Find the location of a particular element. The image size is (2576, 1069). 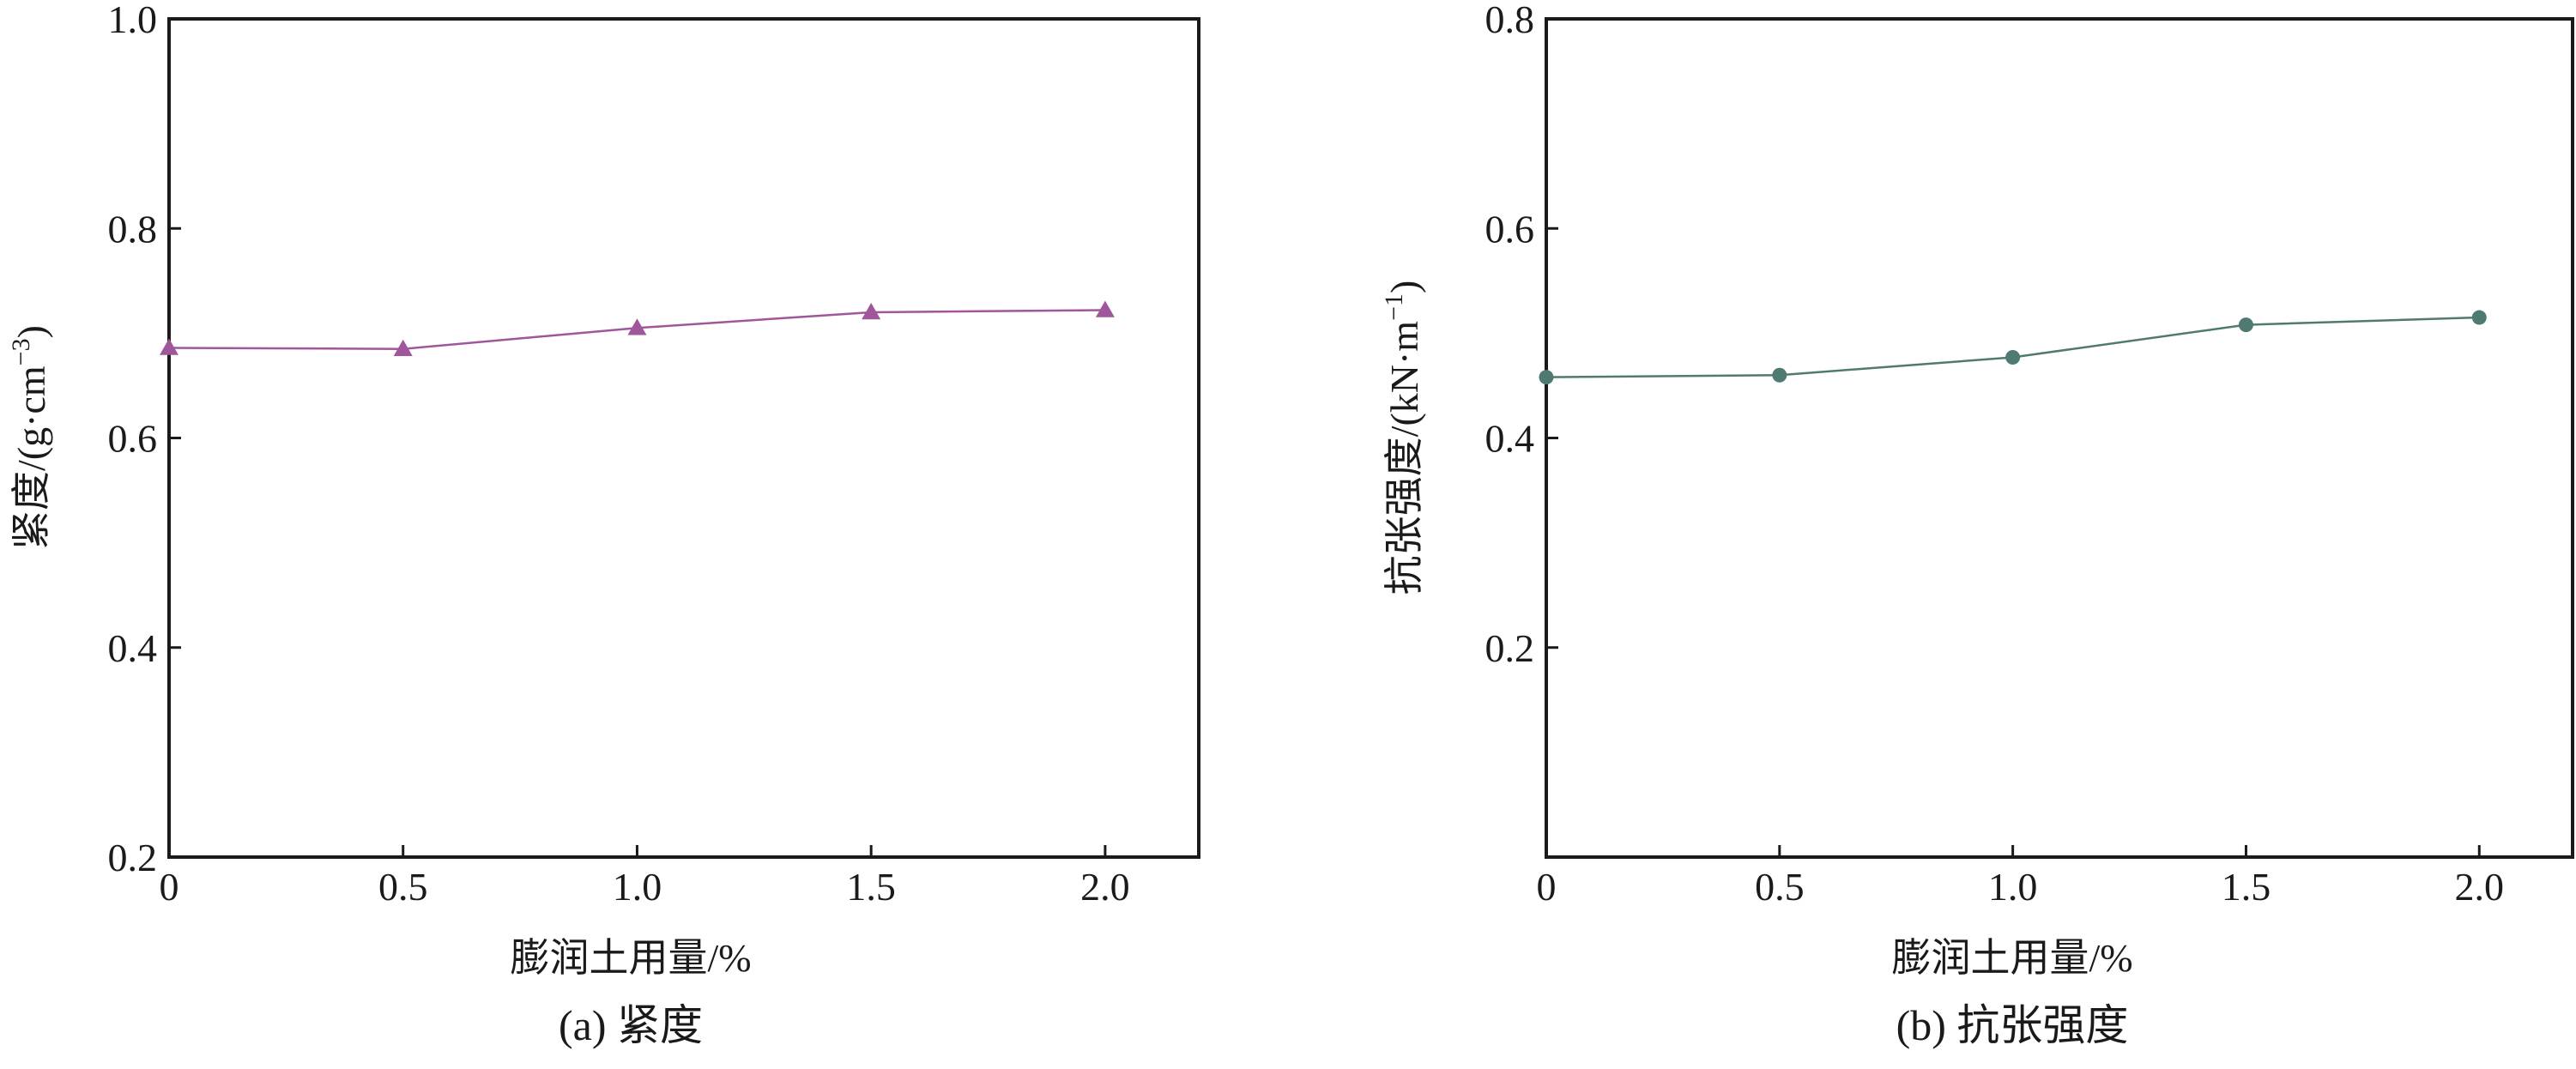

panel-b-caption: (b) 抗张强度 is located at coordinates (2012, 1025).